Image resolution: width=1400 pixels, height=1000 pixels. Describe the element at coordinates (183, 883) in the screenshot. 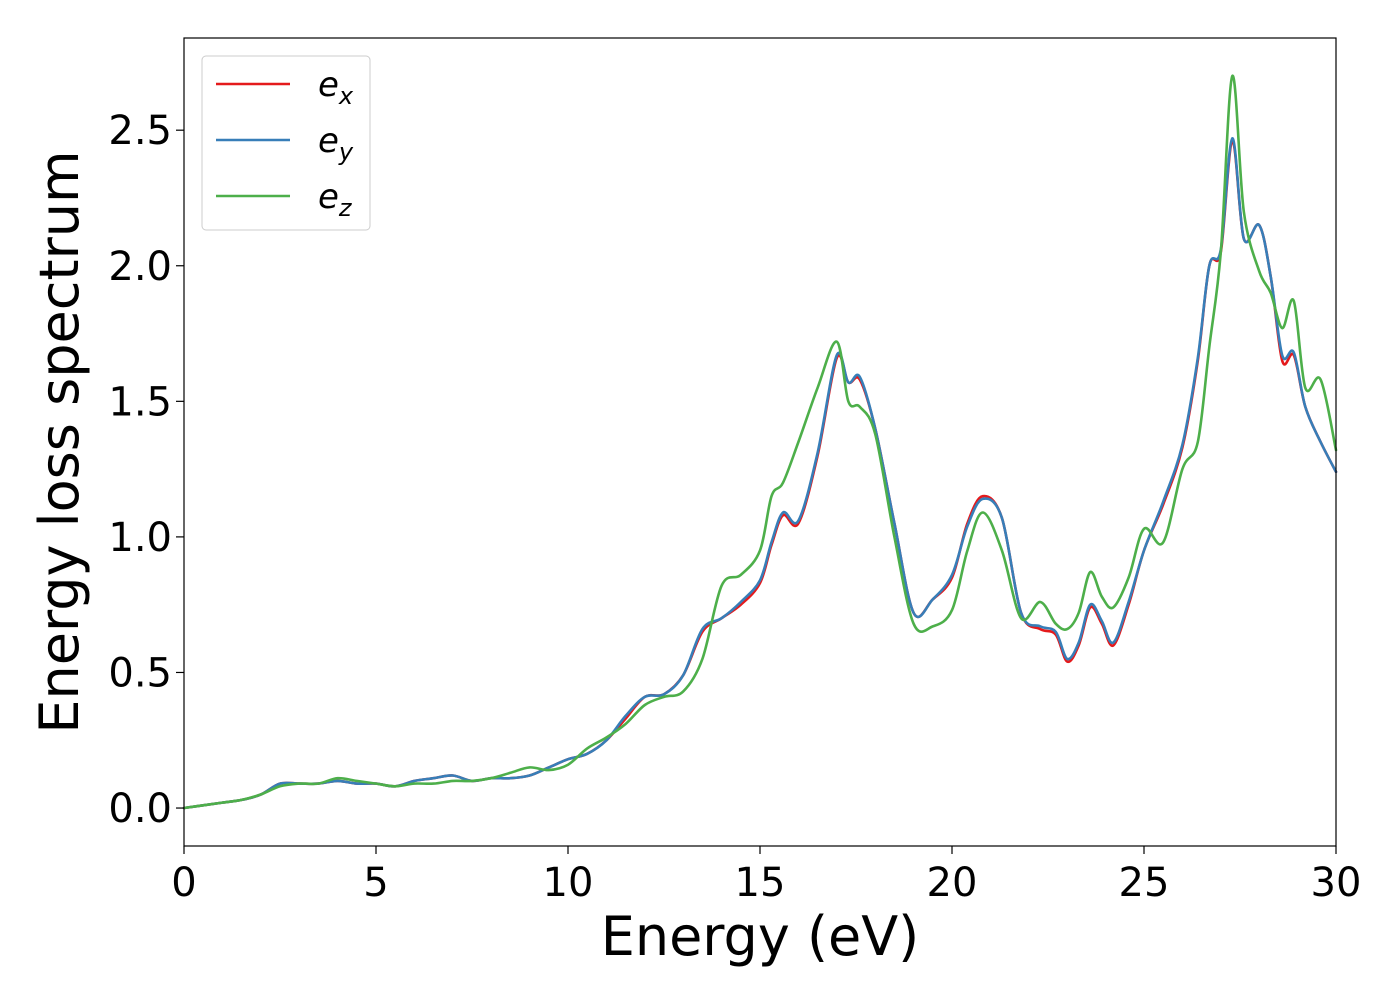

I see `x-tick-label: 0` at that location.